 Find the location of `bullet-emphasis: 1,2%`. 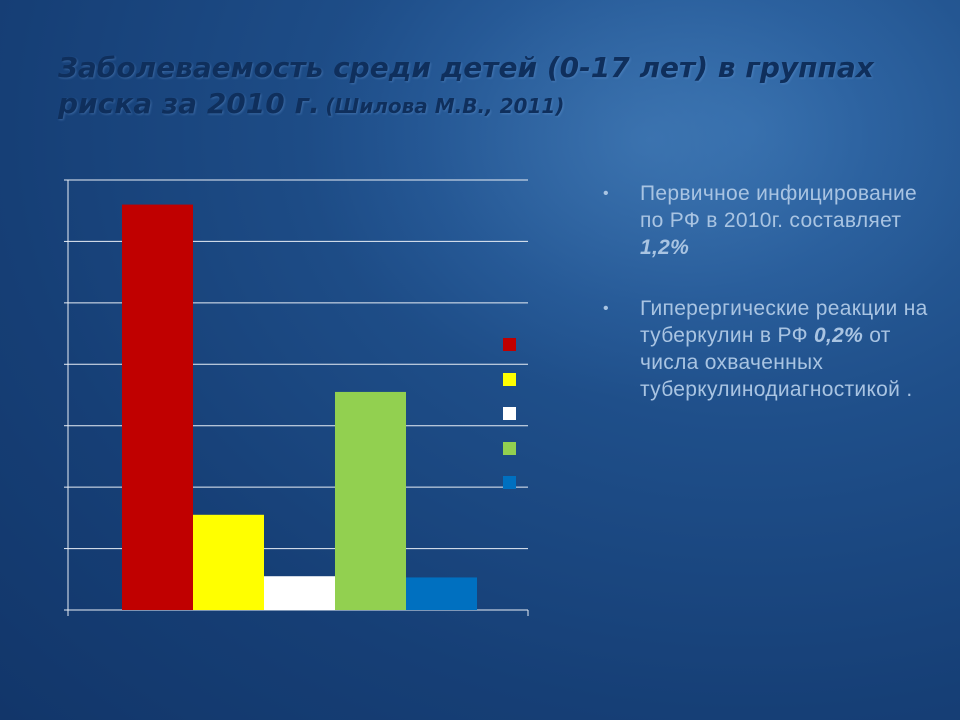

bullet-emphasis: 1,2% is located at coordinates (665, 247).